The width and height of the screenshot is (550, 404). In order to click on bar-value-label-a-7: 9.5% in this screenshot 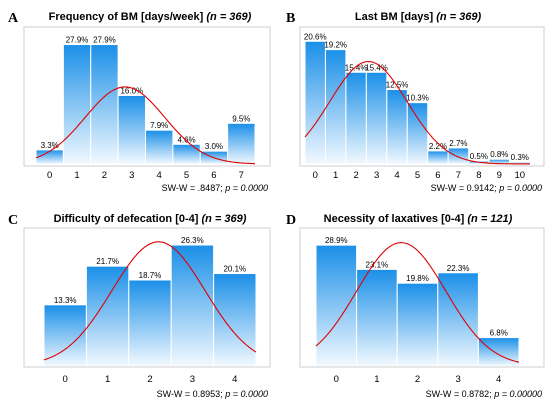, I will do `click(241, 118)`.